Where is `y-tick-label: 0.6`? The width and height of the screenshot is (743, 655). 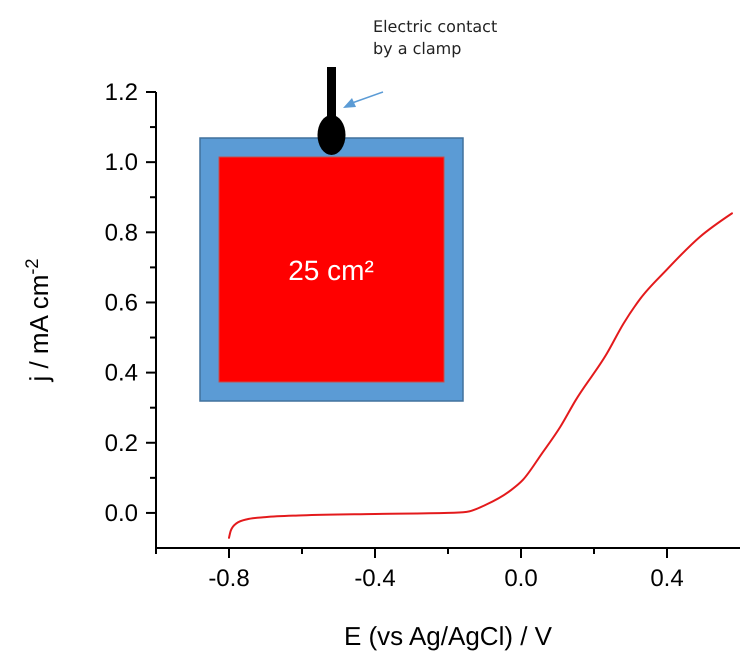
y-tick-label: 0.6 is located at coordinates (121, 302).